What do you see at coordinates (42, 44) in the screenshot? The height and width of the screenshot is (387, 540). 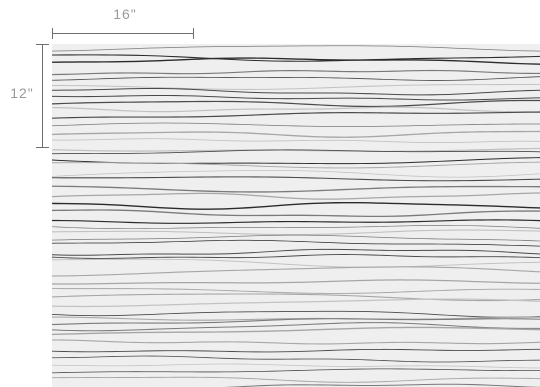 I see `height-dimension-tick-top` at bounding box center [42, 44].